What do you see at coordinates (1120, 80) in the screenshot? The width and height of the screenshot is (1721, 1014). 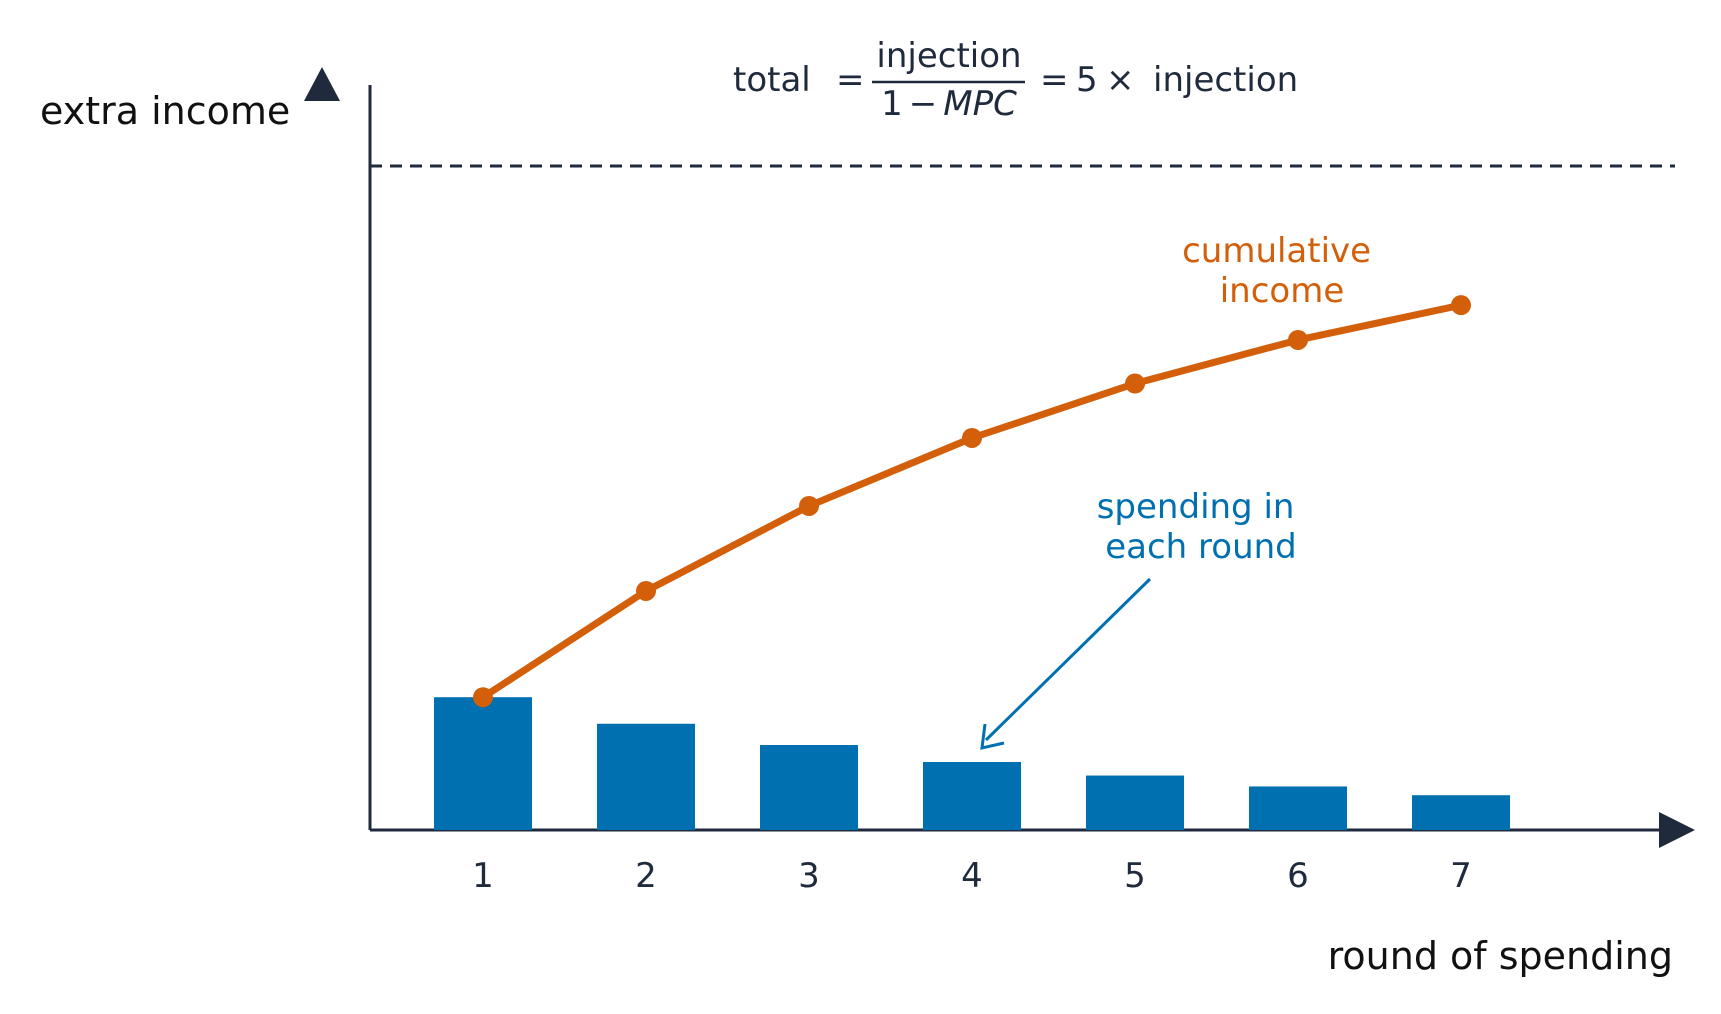 I see `formula-times: ×` at bounding box center [1120, 80].